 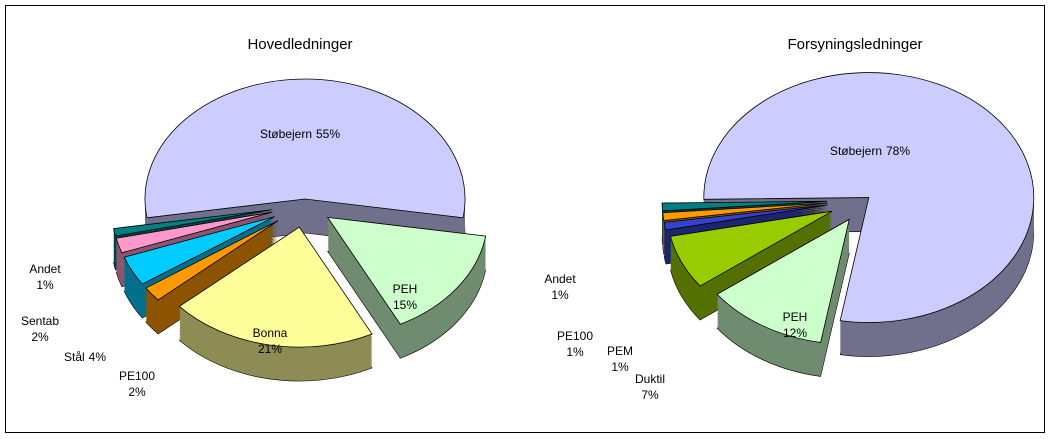 What do you see at coordinates (620, 351) in the screenshot?
I see `category-label: PEM` at bounding box center [620, 351].